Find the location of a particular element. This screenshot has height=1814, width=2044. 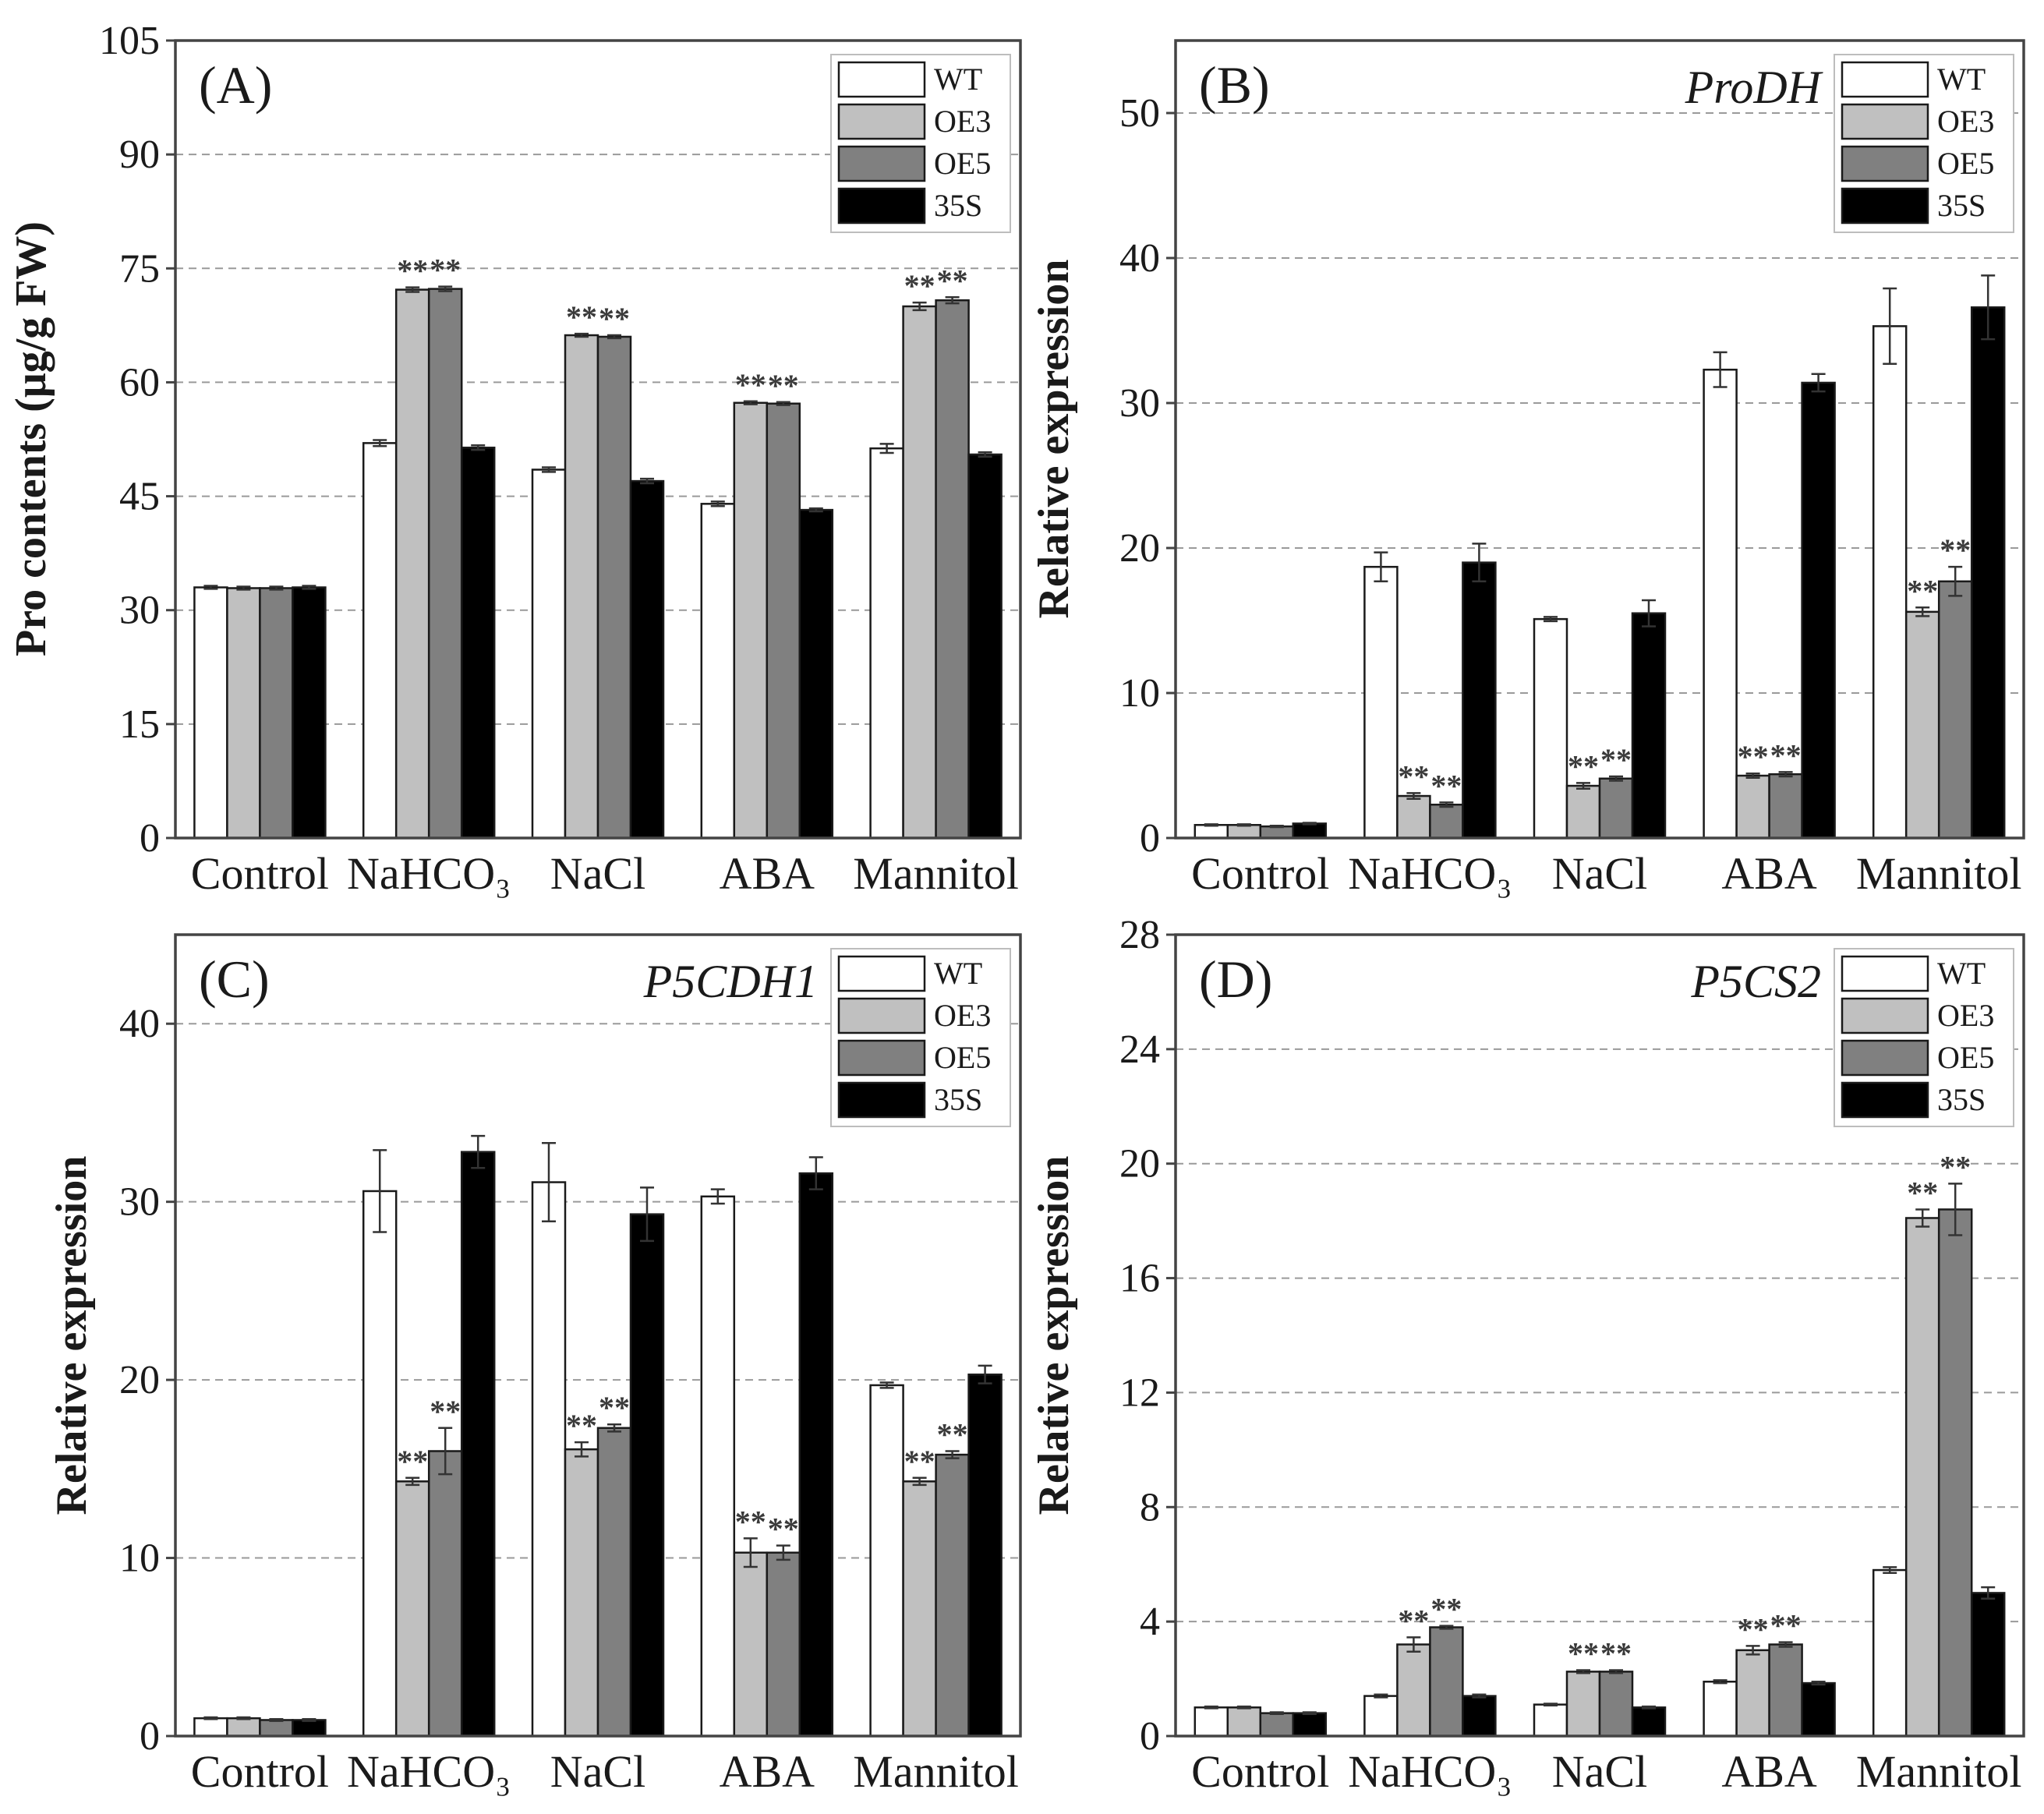

bar-oe3-control is located at coordinates (1244, 832).